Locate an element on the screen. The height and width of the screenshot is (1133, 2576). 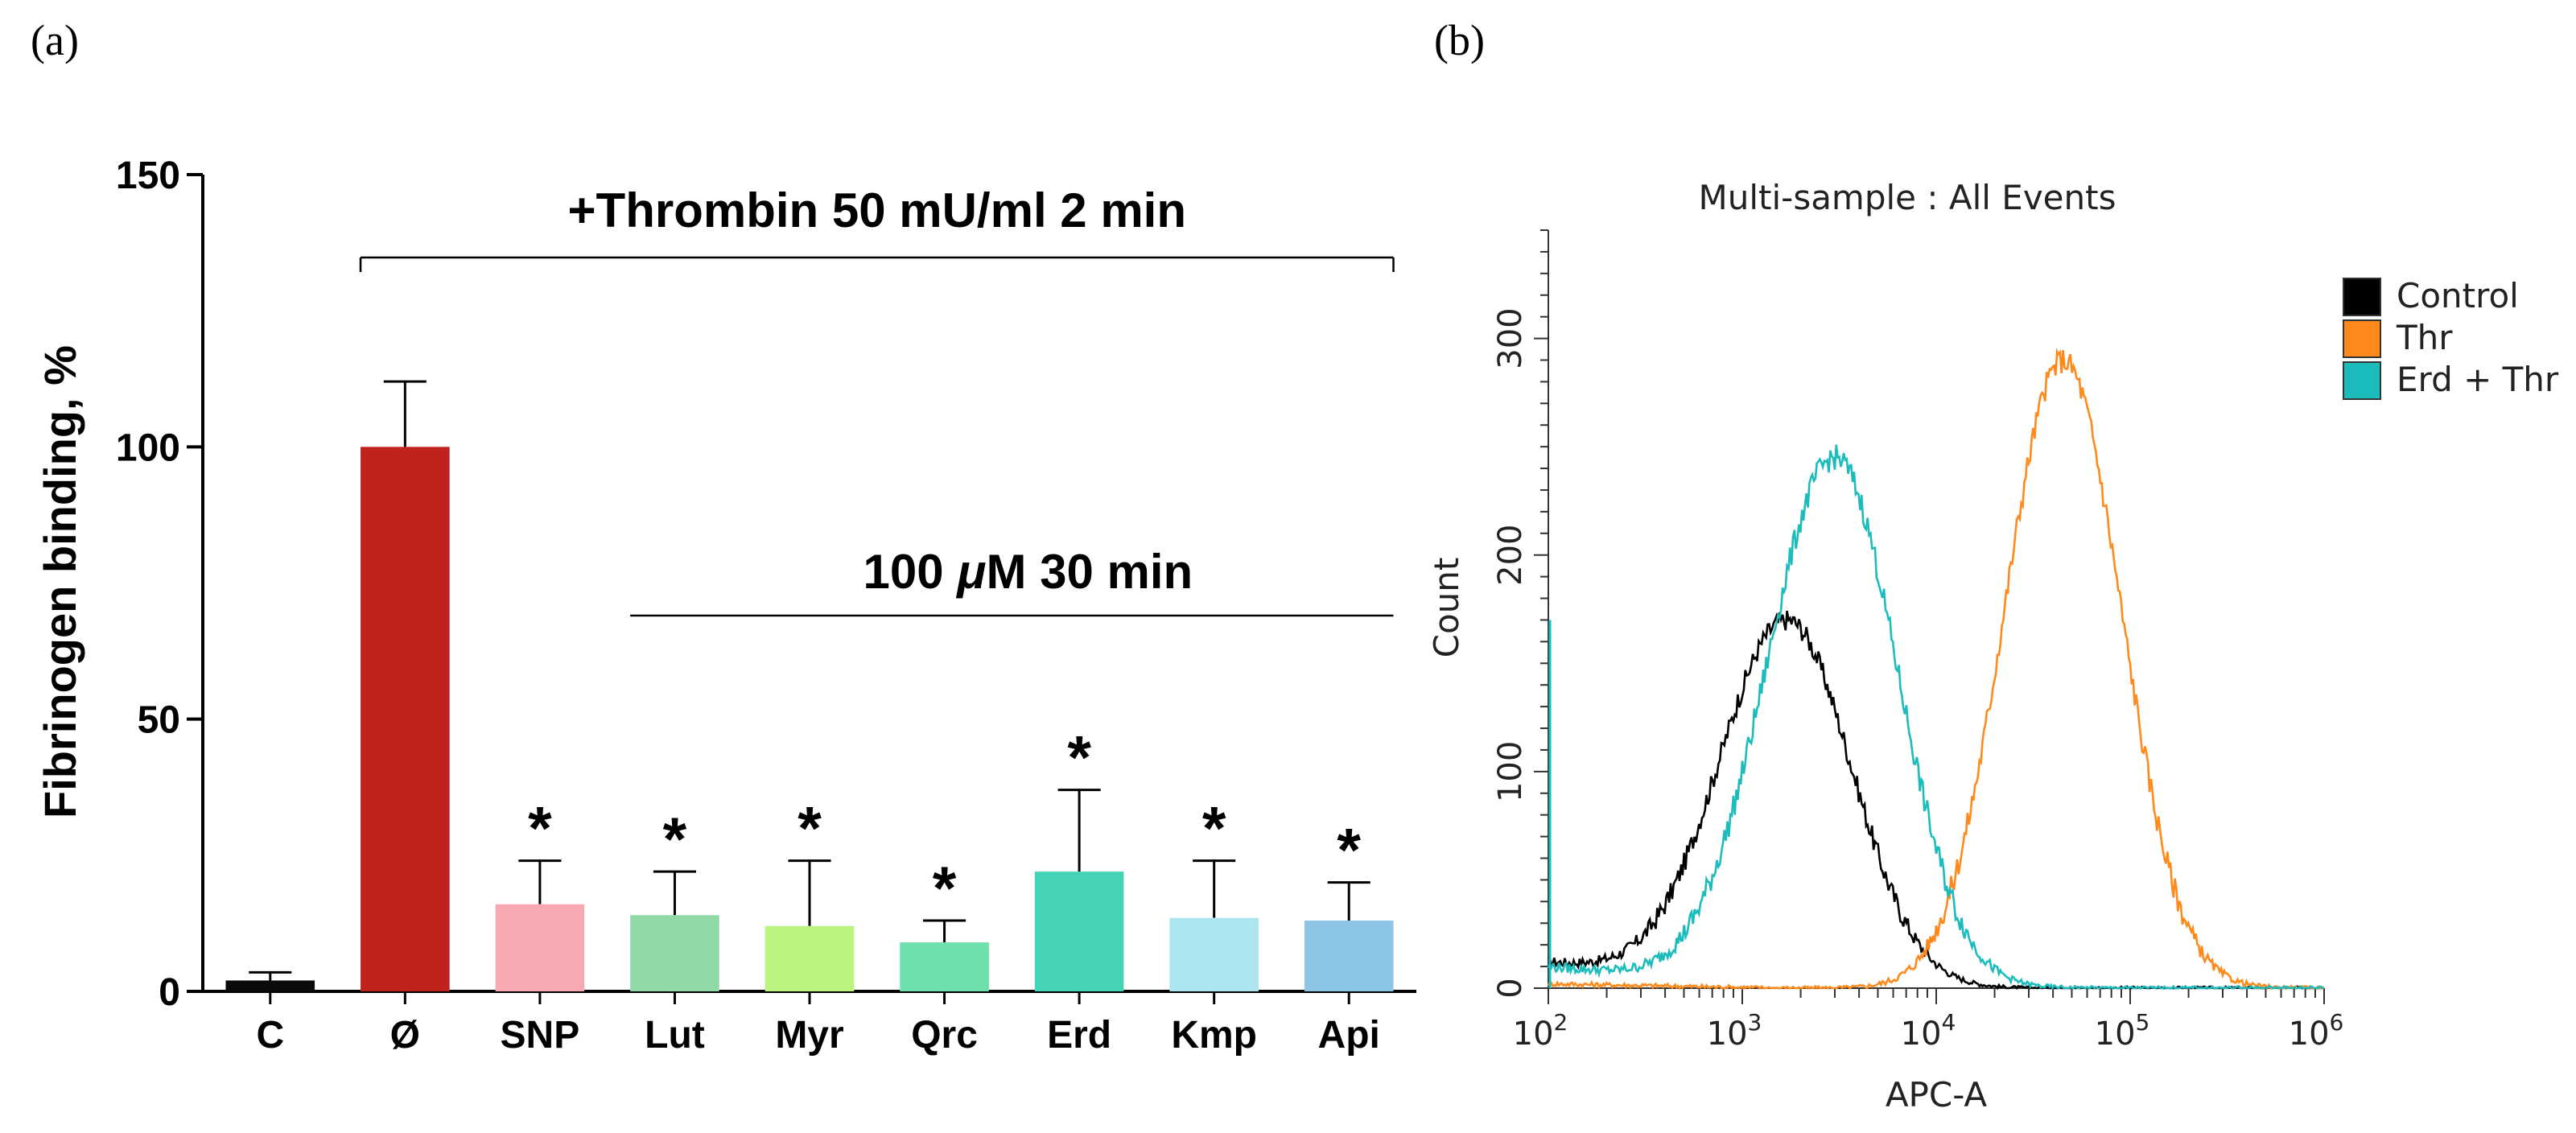
flow-x-tick-exponent: 6 is located at coordinates (2337, 1022).